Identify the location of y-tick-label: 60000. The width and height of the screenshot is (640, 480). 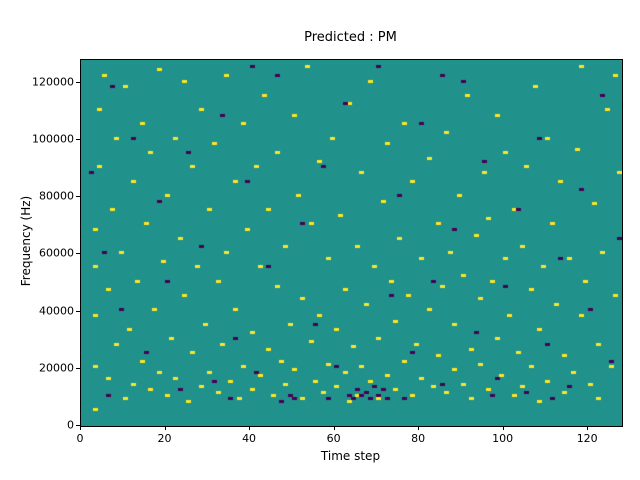
(56, 253).